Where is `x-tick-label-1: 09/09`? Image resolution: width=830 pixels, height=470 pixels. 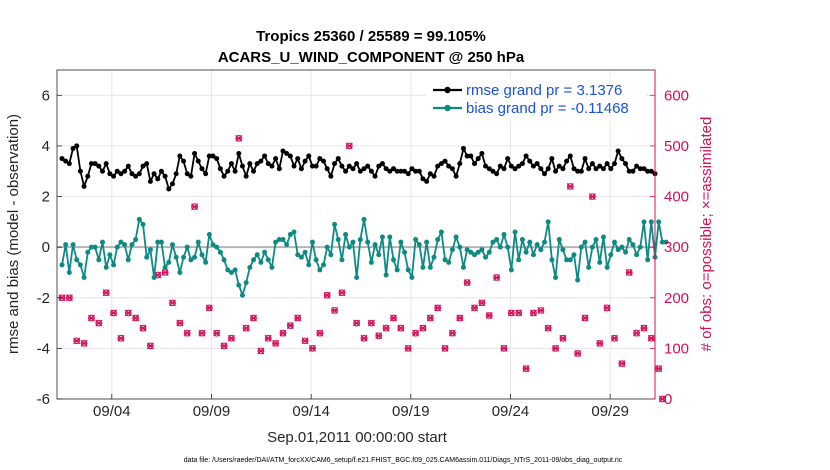 x-tick-label-1: 09/09 is located at coordinates (212, 411).